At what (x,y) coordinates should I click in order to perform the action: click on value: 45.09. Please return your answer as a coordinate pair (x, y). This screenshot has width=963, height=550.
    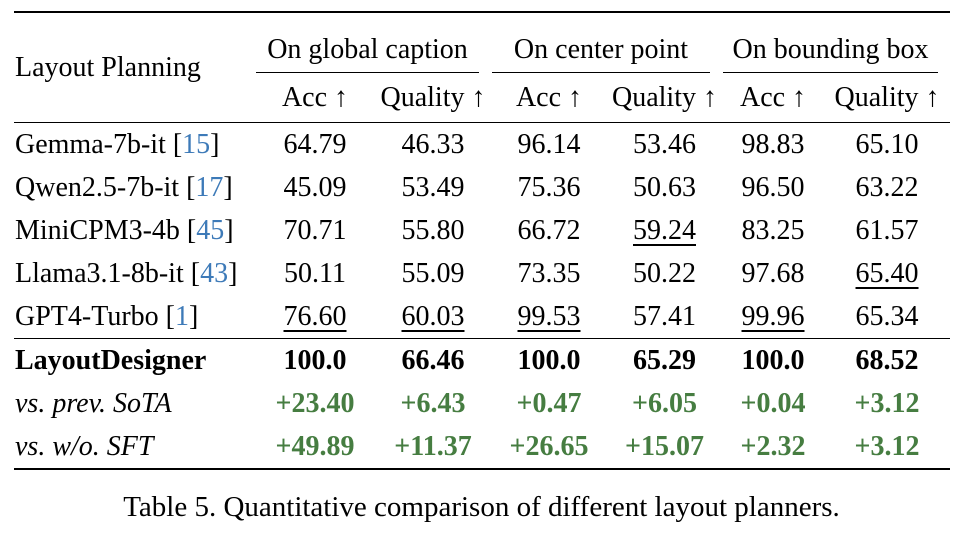
    Looking at the image, I should click on (315, 187).